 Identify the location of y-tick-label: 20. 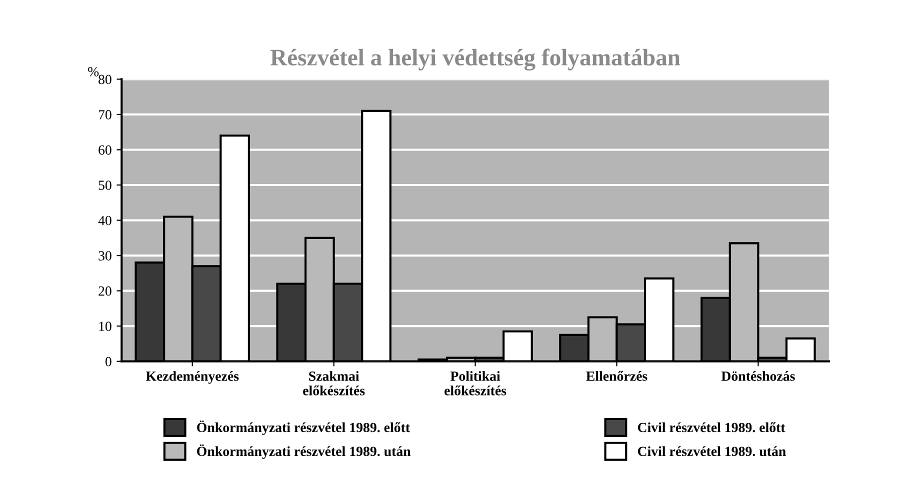
(105, 291).